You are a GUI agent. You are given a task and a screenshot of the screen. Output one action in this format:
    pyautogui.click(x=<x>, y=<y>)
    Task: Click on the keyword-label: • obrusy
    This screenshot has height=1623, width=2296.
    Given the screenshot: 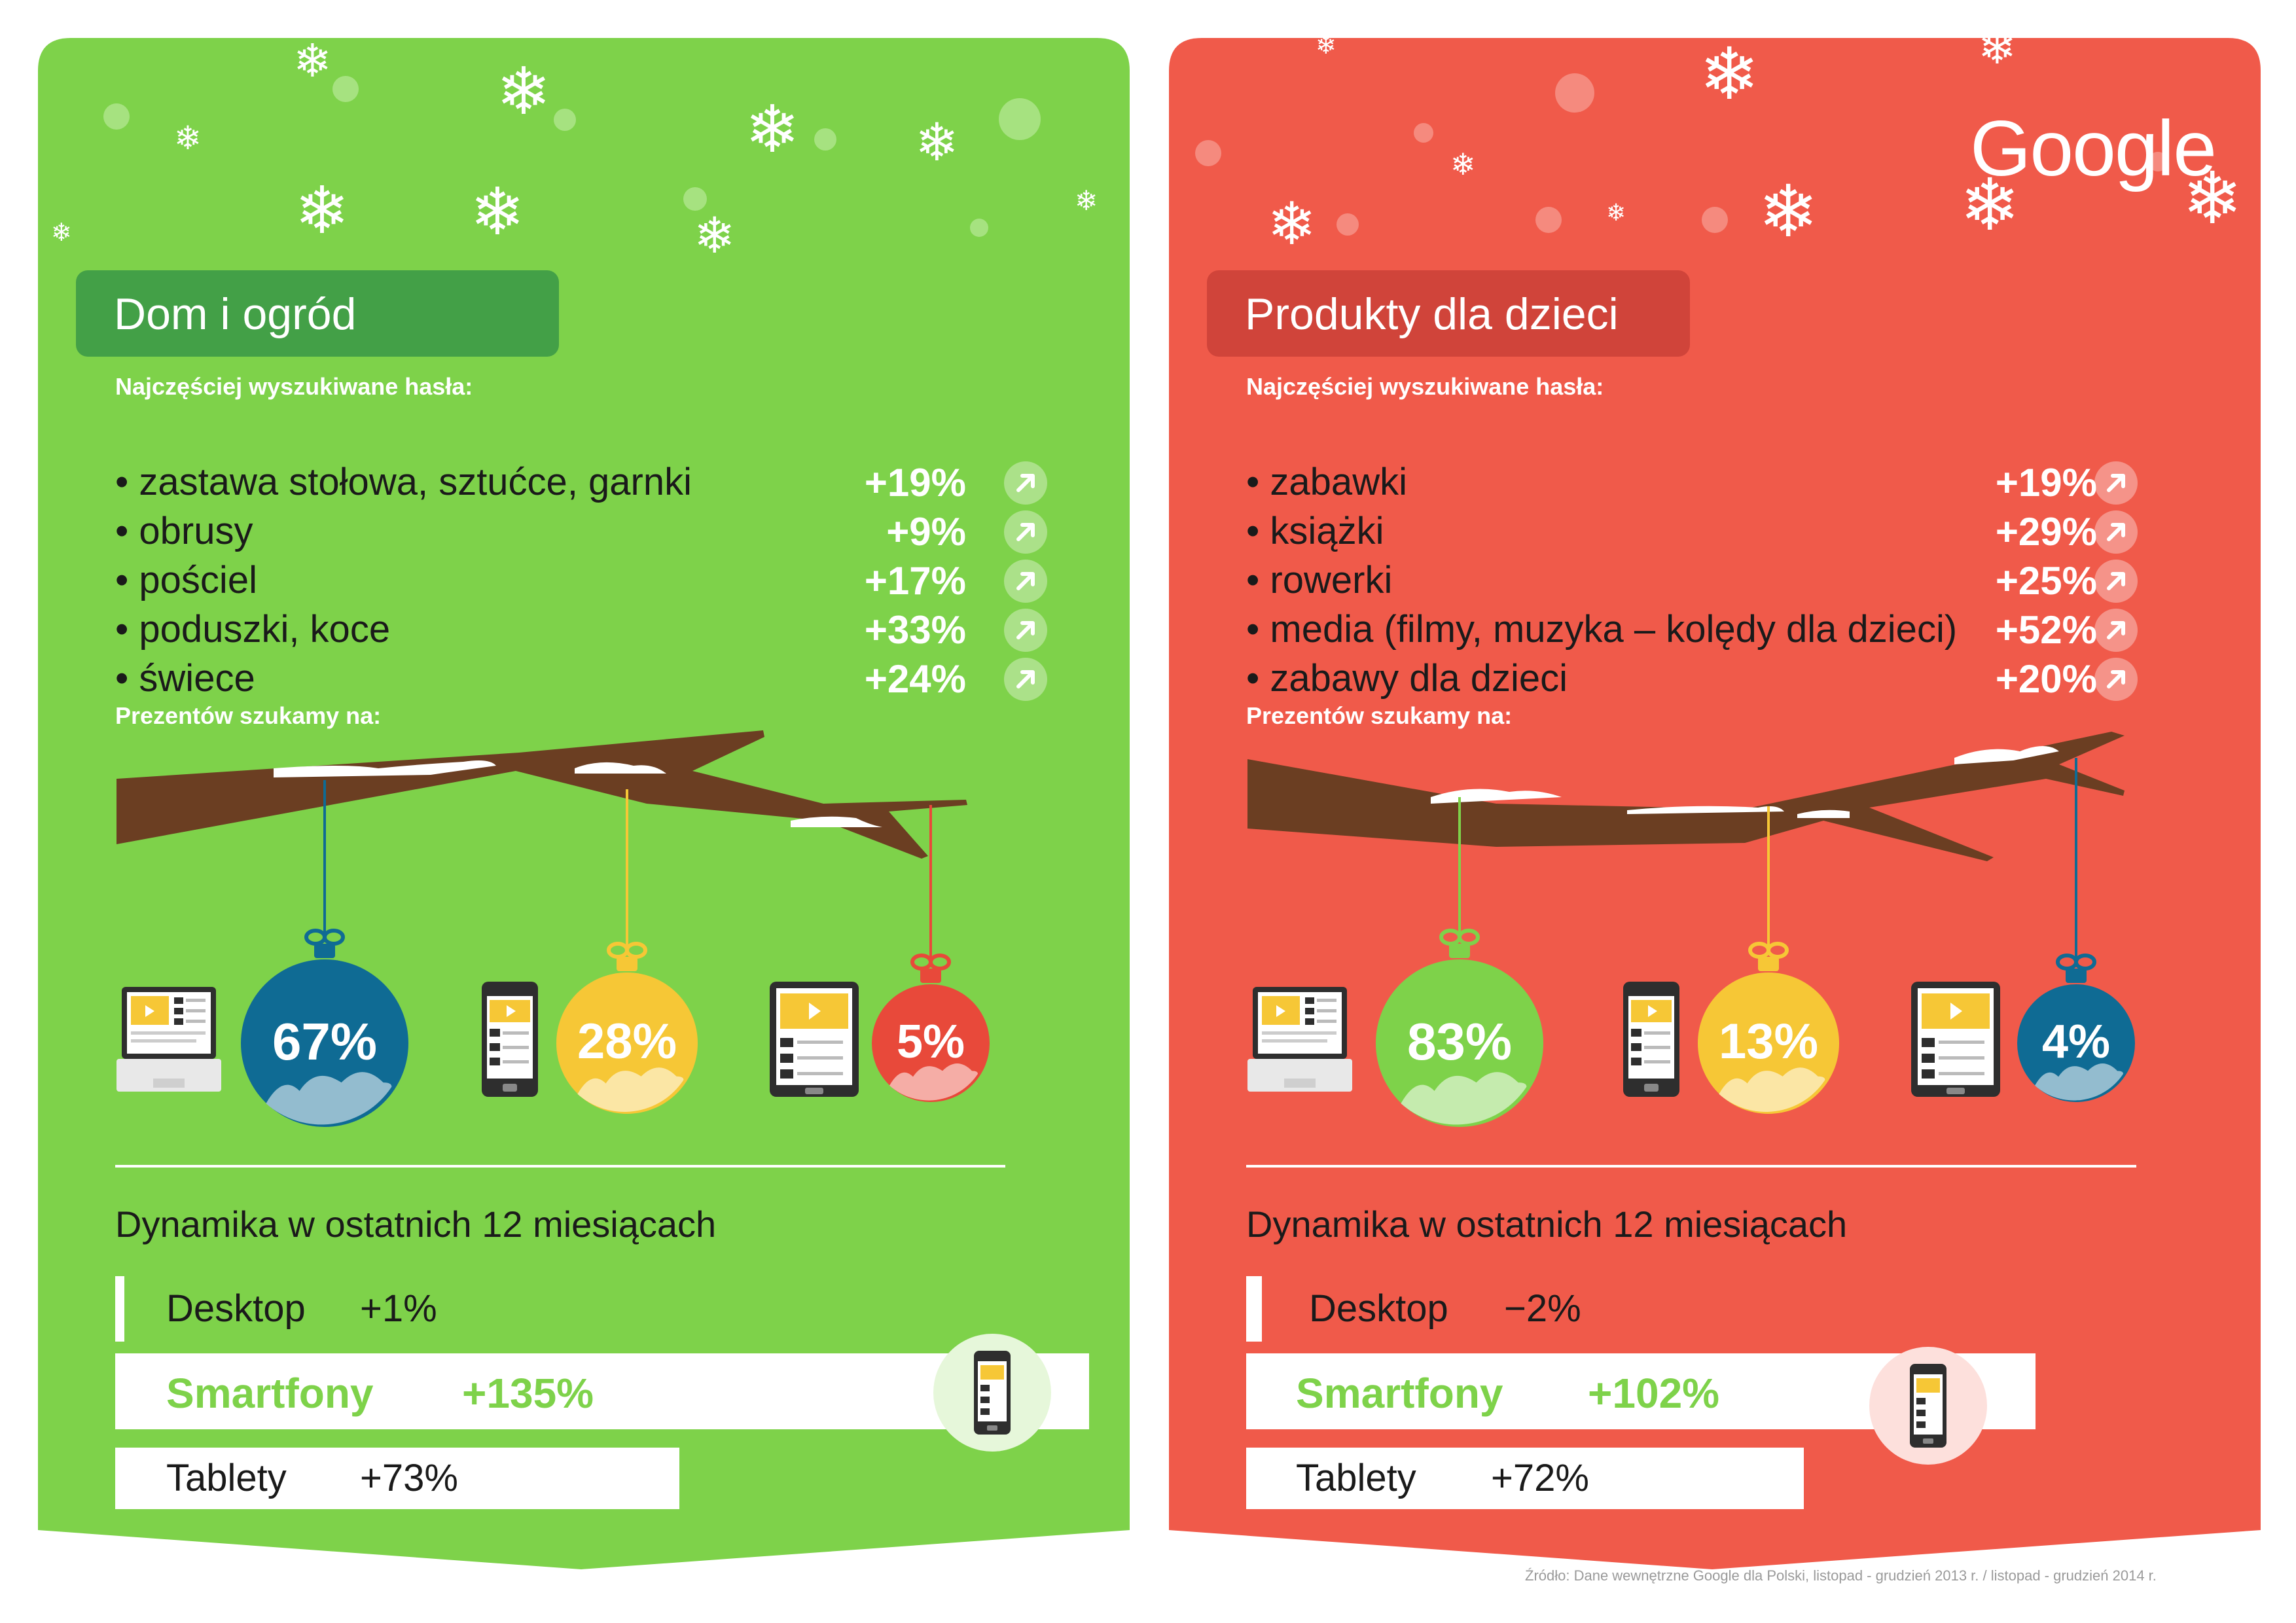 What is the action you would take?
    pyautogui.click(x=184, y=531)
    